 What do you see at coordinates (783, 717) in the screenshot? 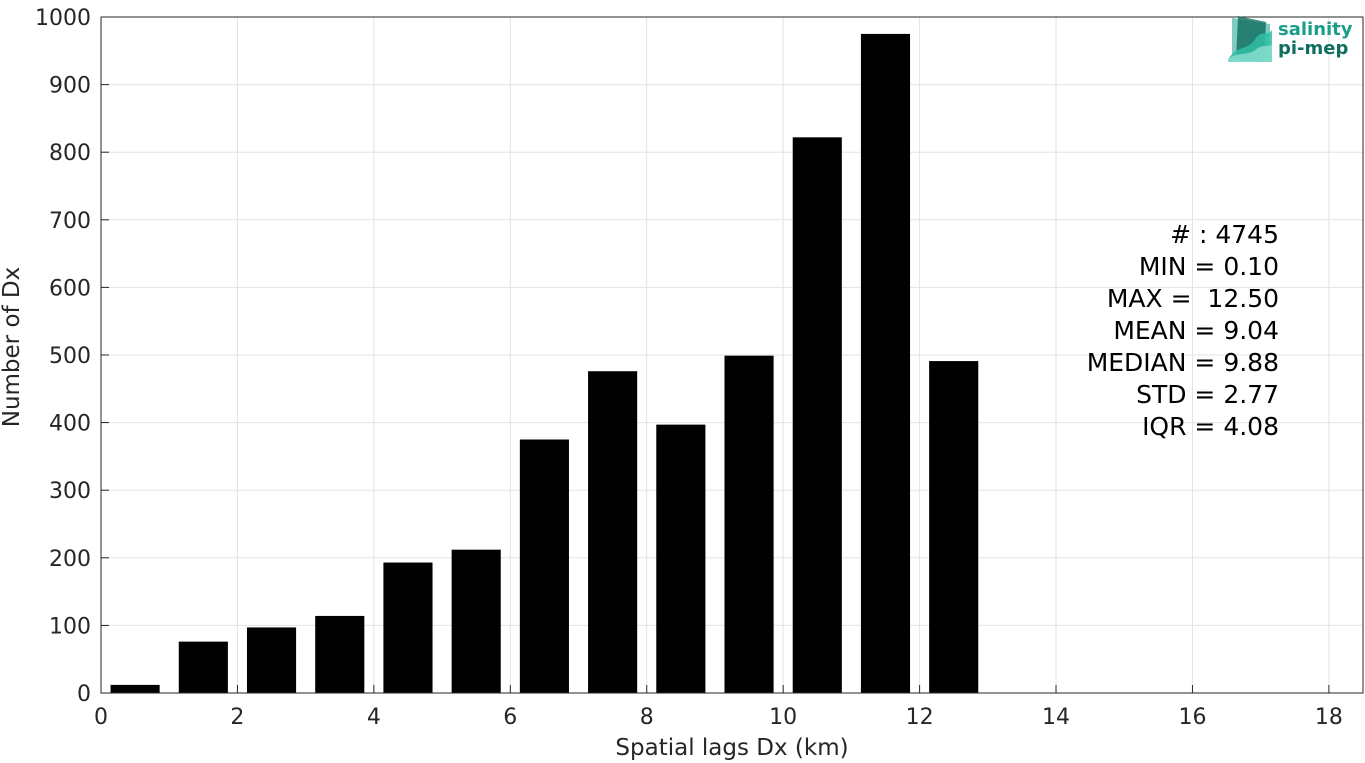
I see `x-tick-label: 10` at bounding box center [783, 717].